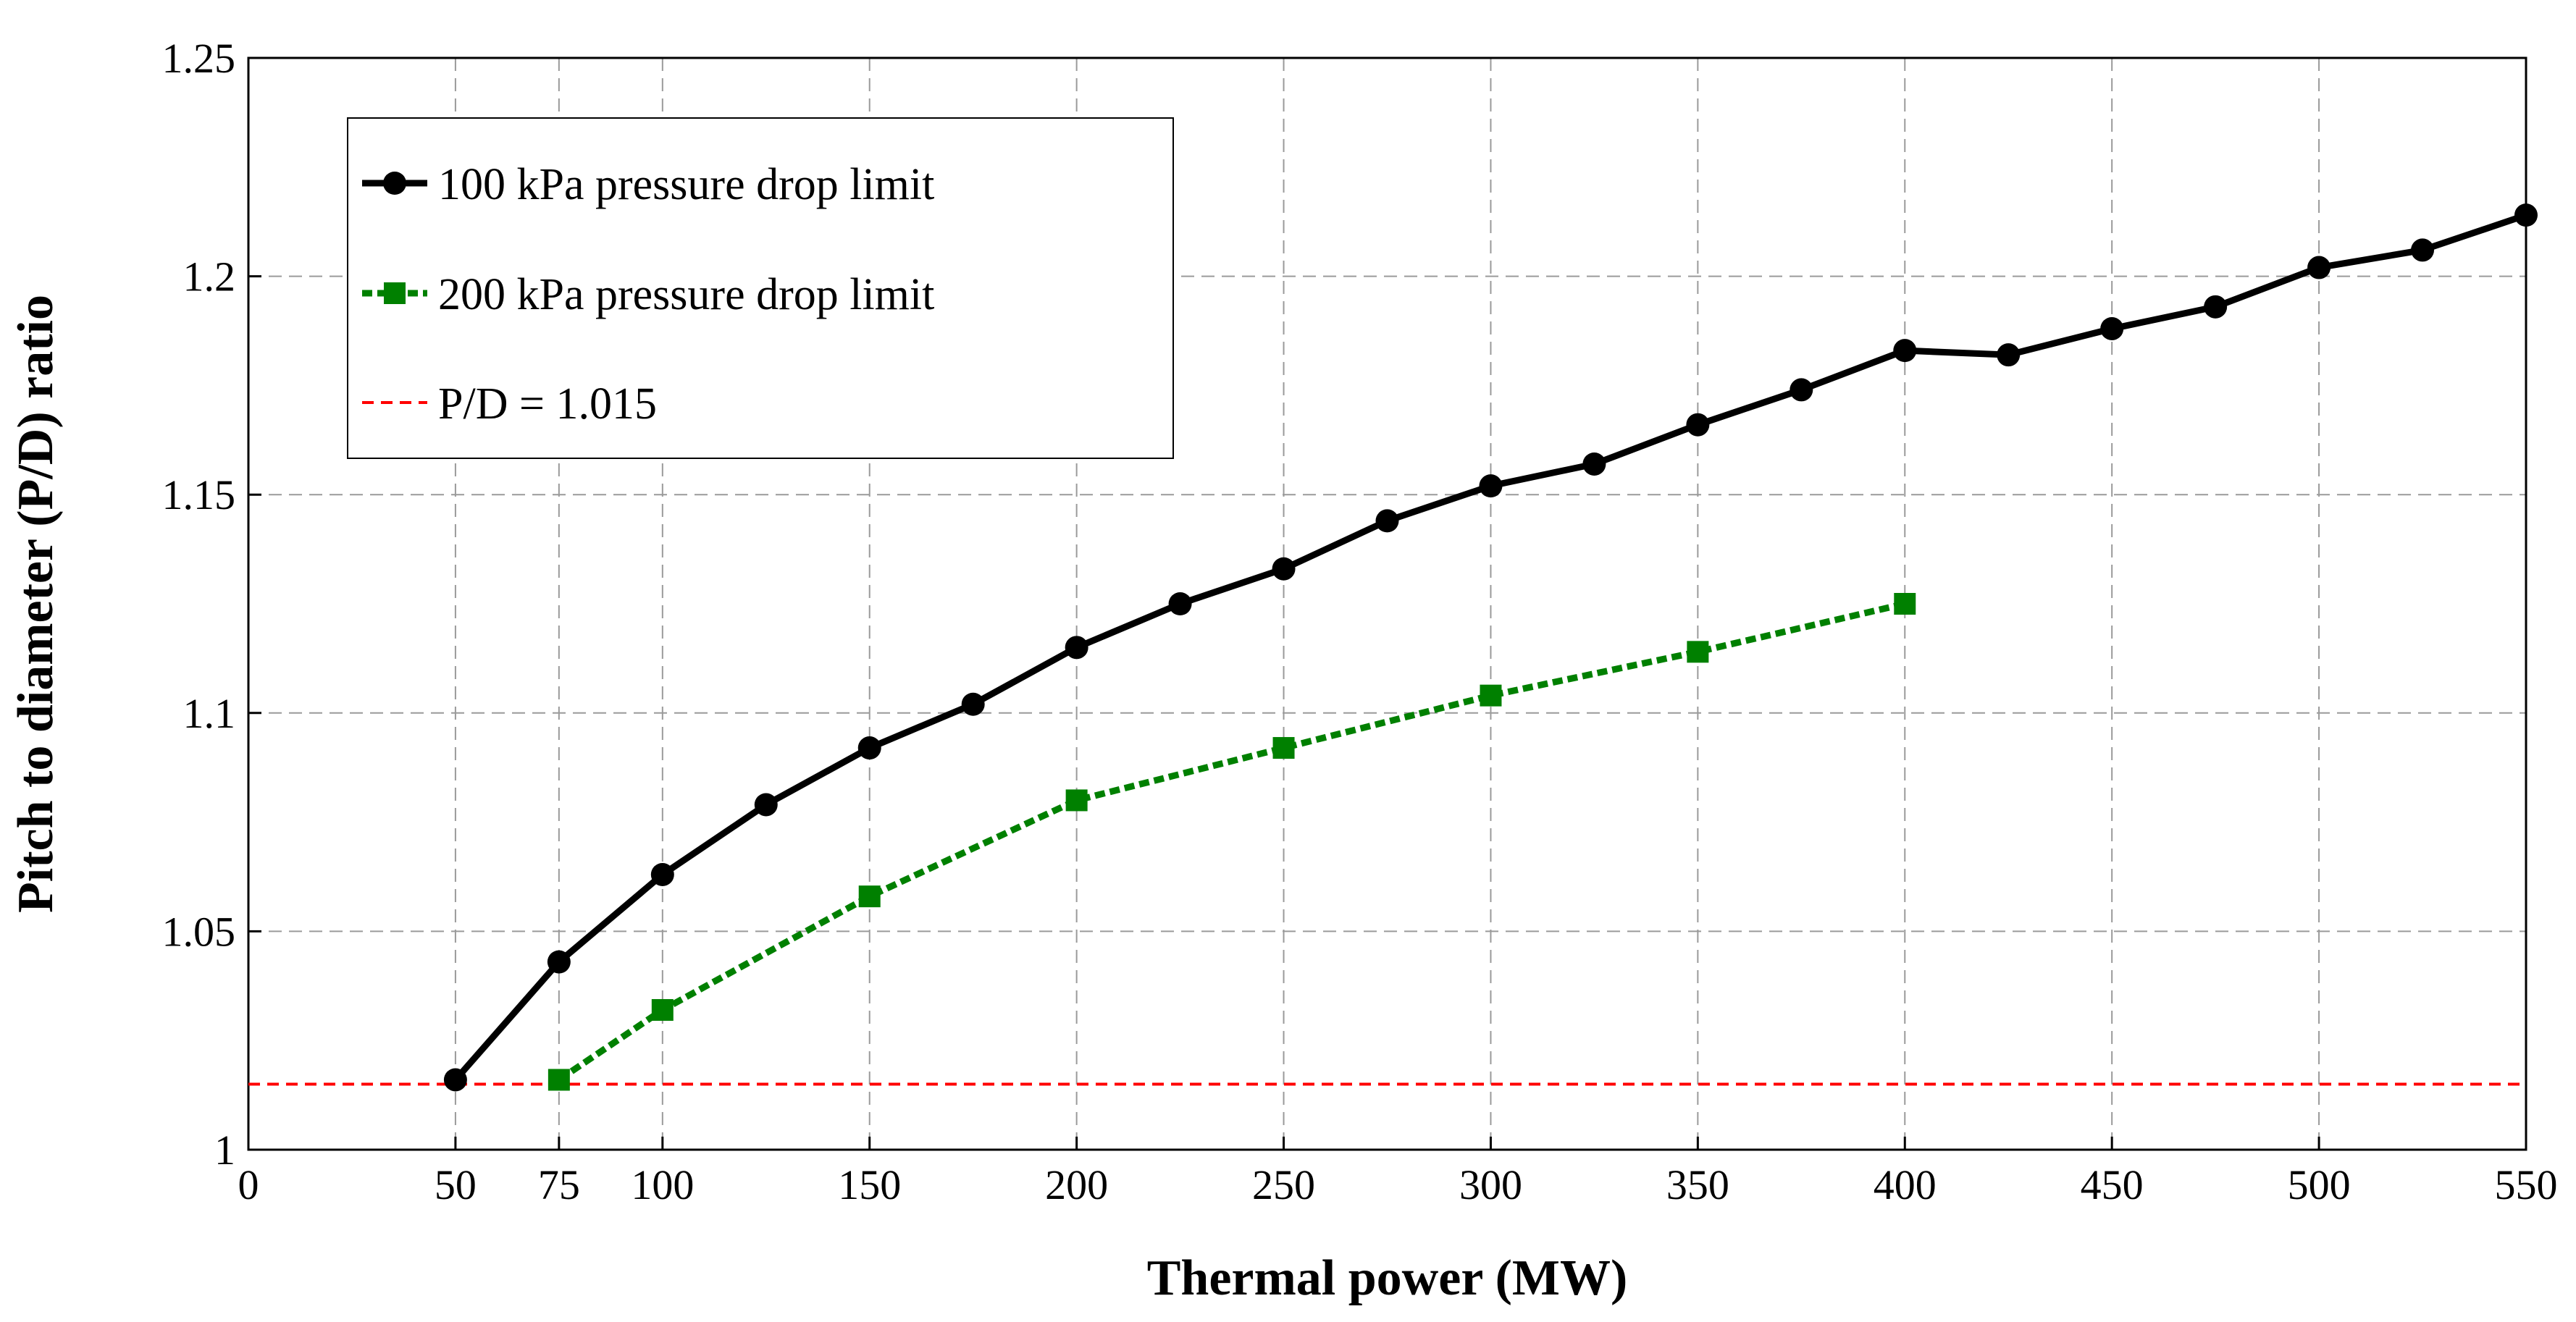 The height and width of the screenshot is (1322, 2576). Describe the element at coordinates (199, 58) in the screenshot. I see `y-tick-label: 1.25` at that location.